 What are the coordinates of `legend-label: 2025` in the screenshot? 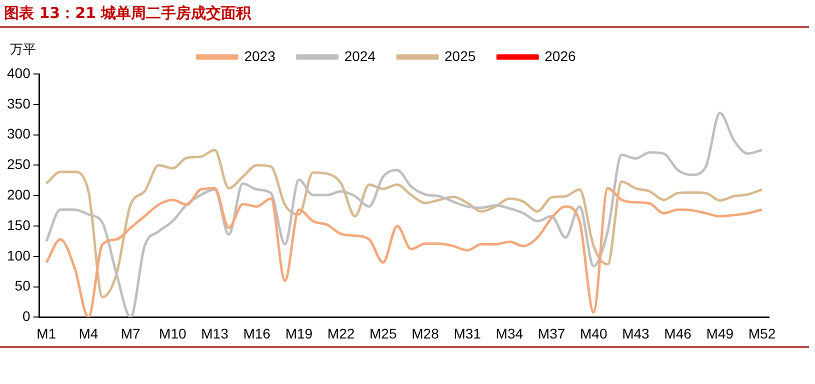 It's located at (460, 56).